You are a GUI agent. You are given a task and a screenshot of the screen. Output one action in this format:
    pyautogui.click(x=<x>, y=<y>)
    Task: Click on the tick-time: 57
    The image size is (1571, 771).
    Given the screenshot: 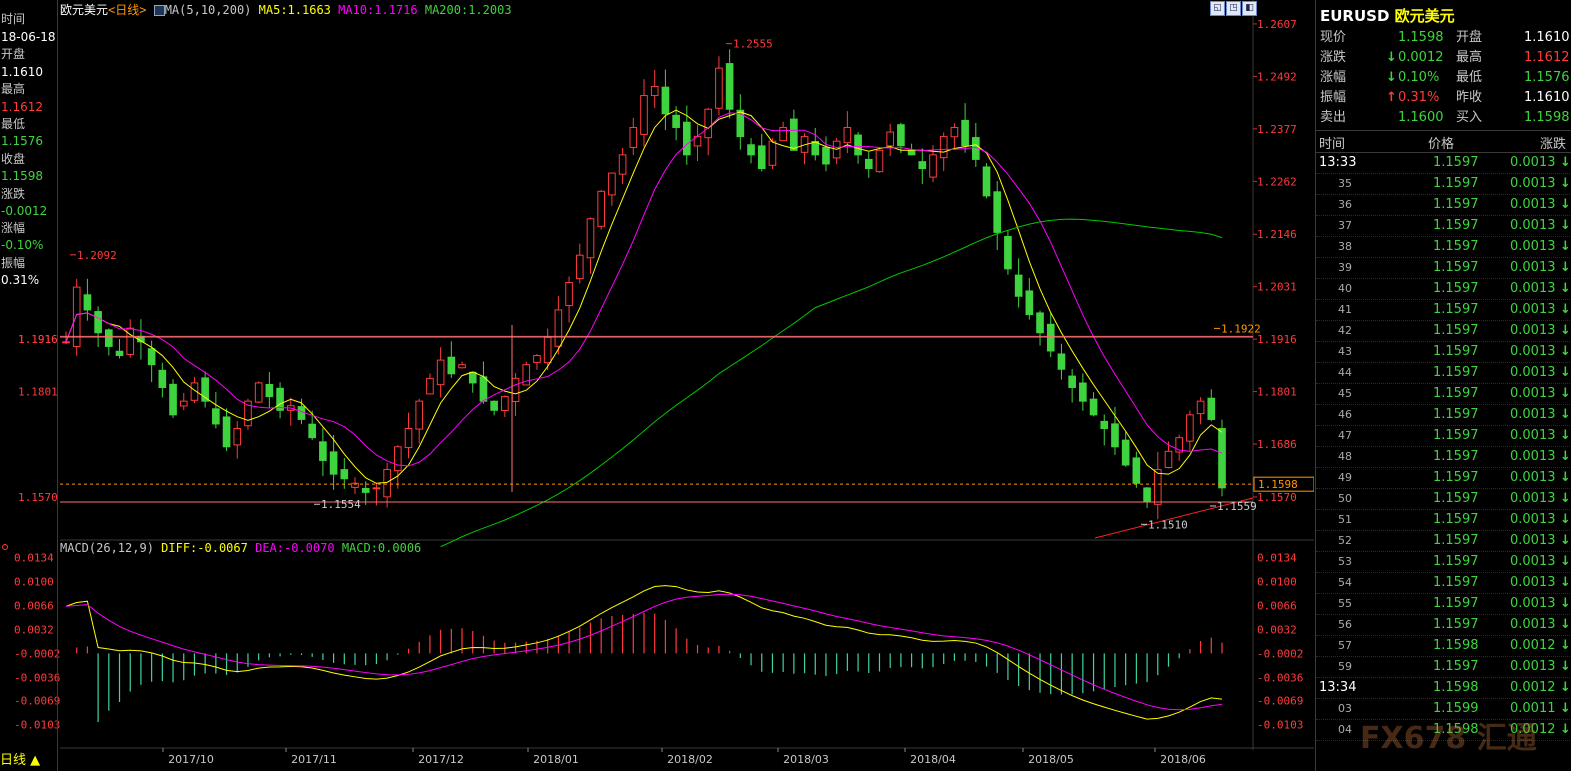 What is the action you would take?
    pyautogui.click(x=1345, y=645)
    